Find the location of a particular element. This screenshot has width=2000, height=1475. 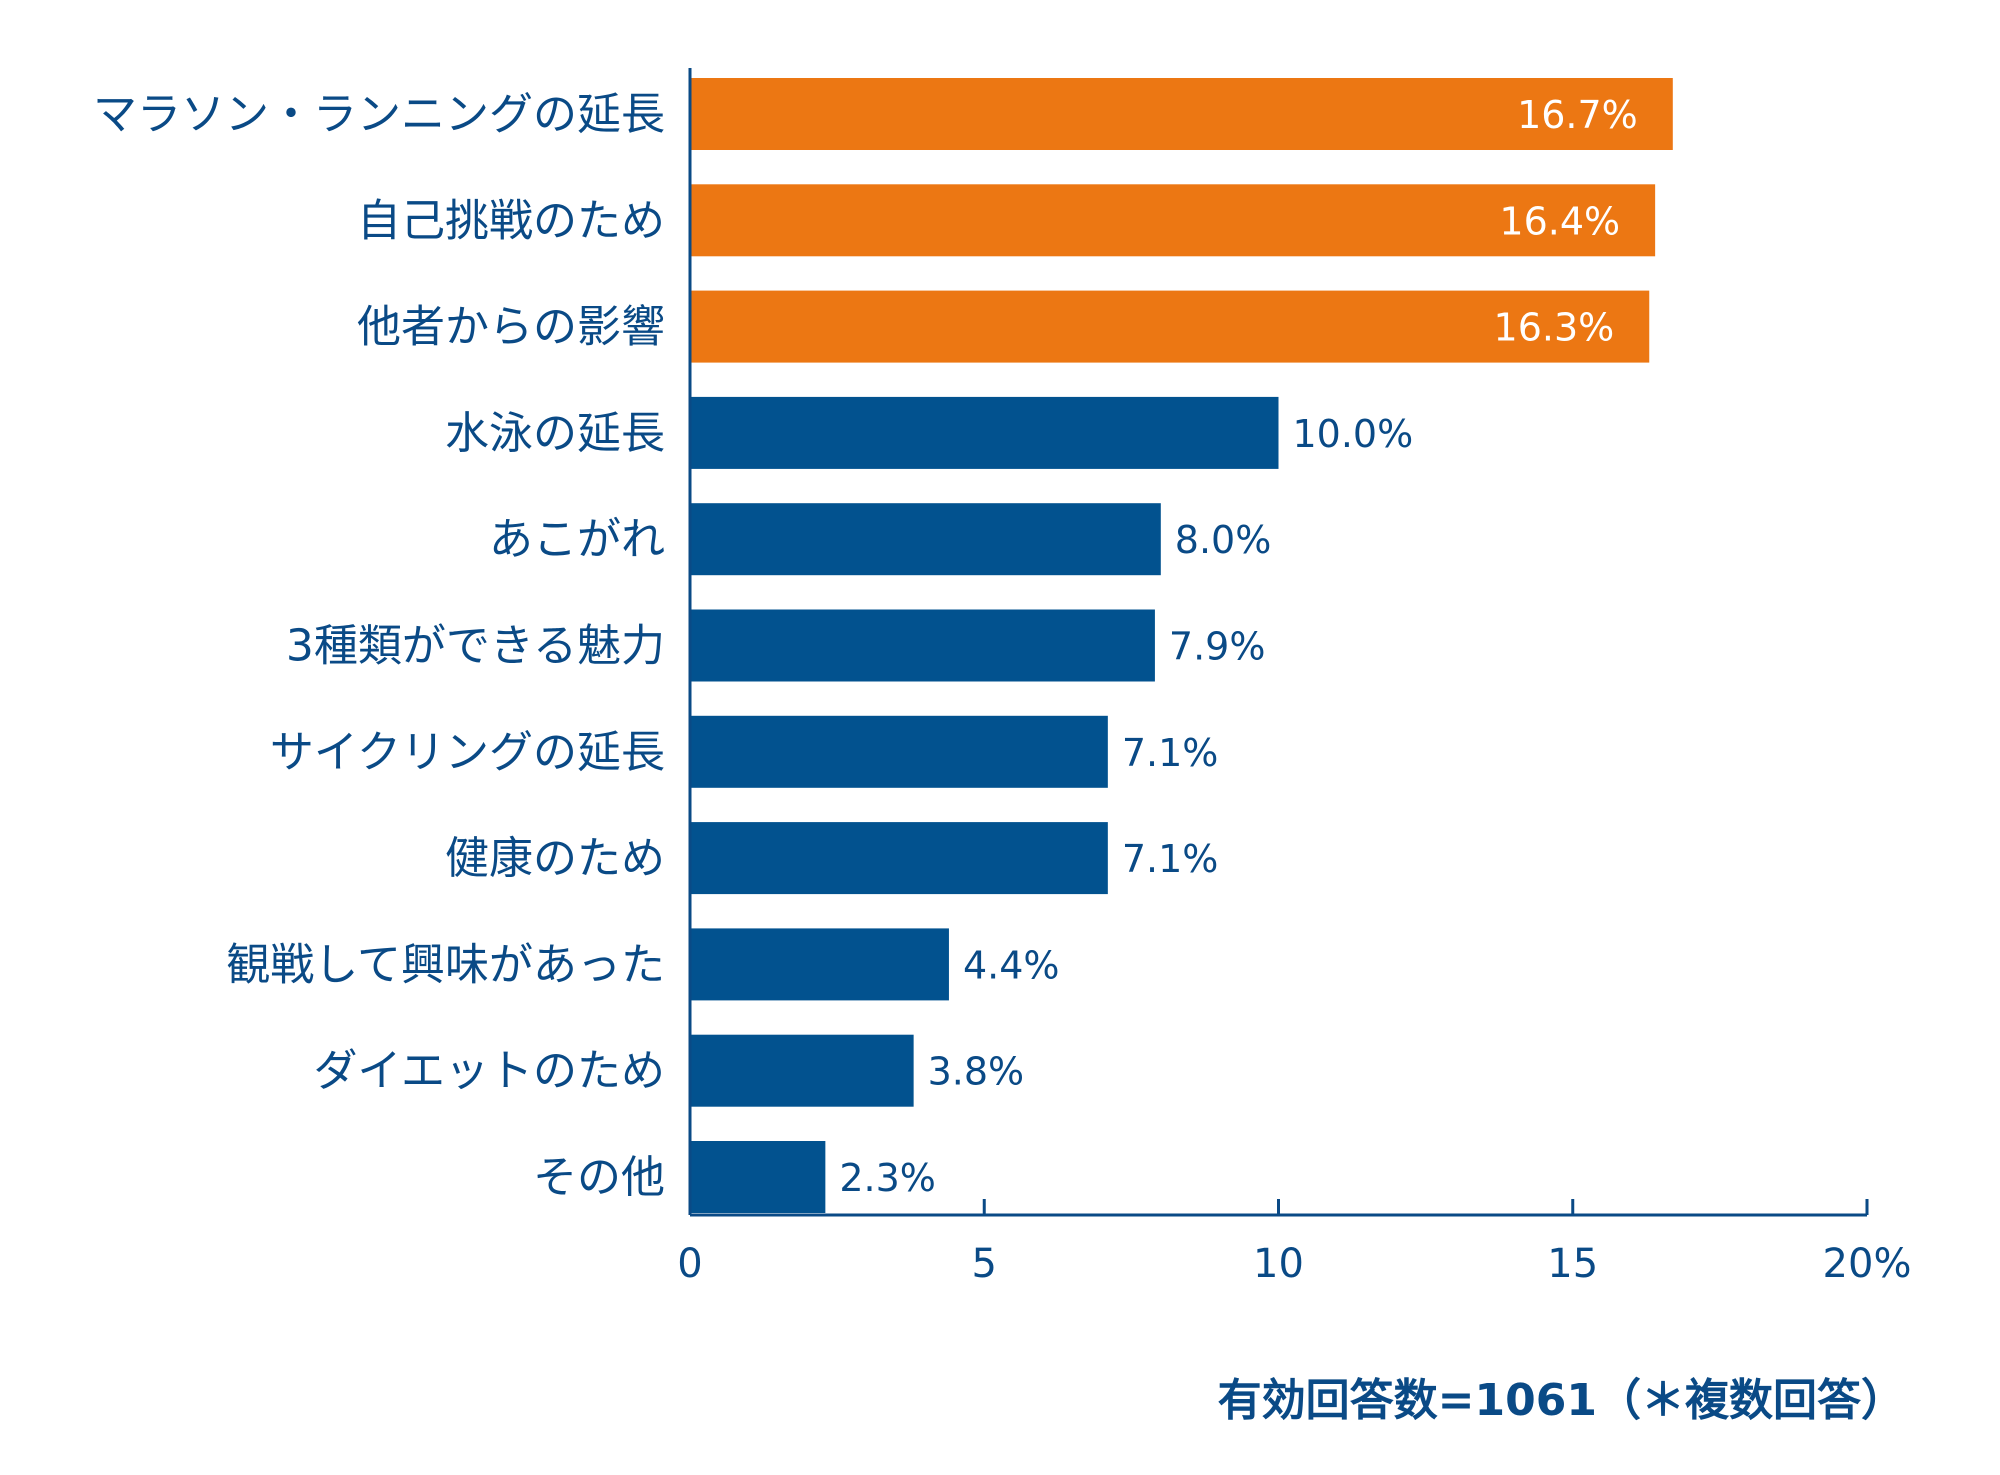

x-ticks-group: 0 5 10 15 20% is located at coordinates (1294, 1243).